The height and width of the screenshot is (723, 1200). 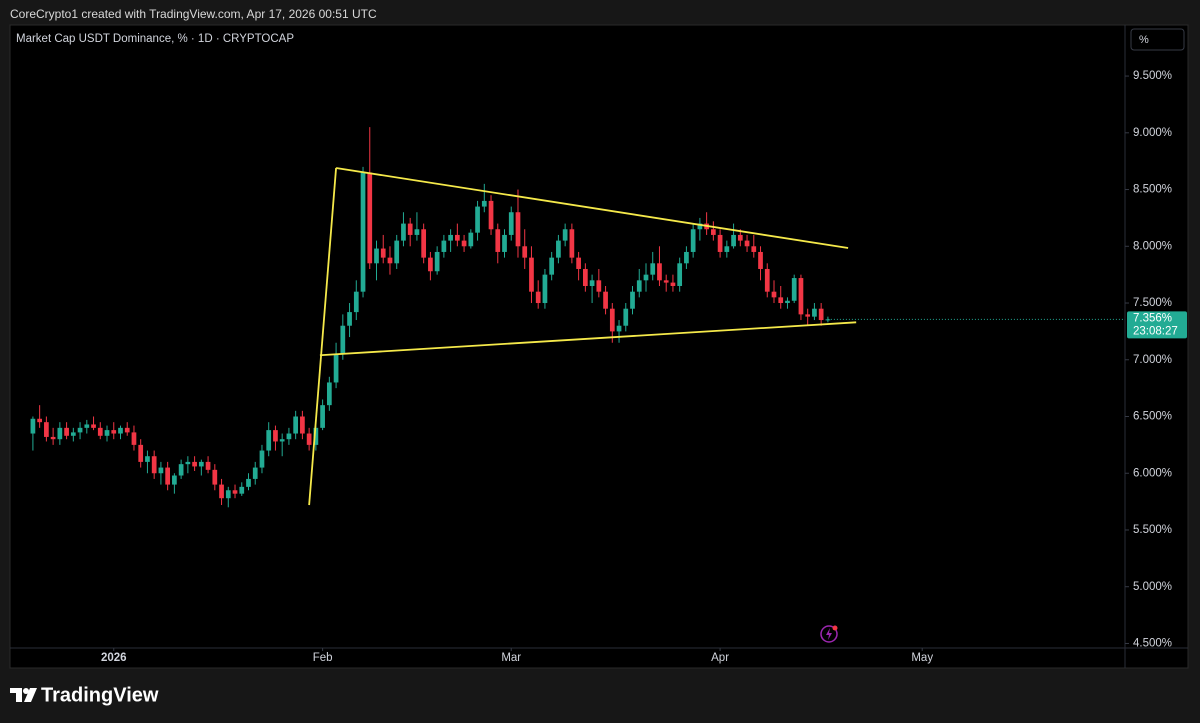 What do you see at coordinates (1152, 473) in the screenshot?
I see `y-tick-label: 6.000%` at bounding box center [1152, 473].